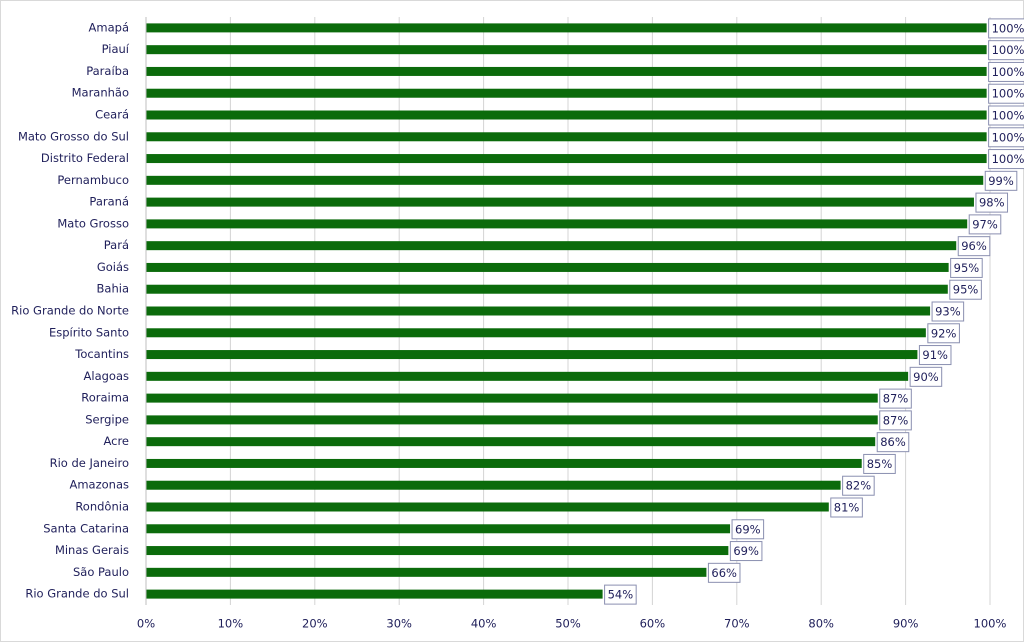  Describe the element at coordinates (101, 572) in the screenshot. I see `y-tick-label: São Paulo` at that location.